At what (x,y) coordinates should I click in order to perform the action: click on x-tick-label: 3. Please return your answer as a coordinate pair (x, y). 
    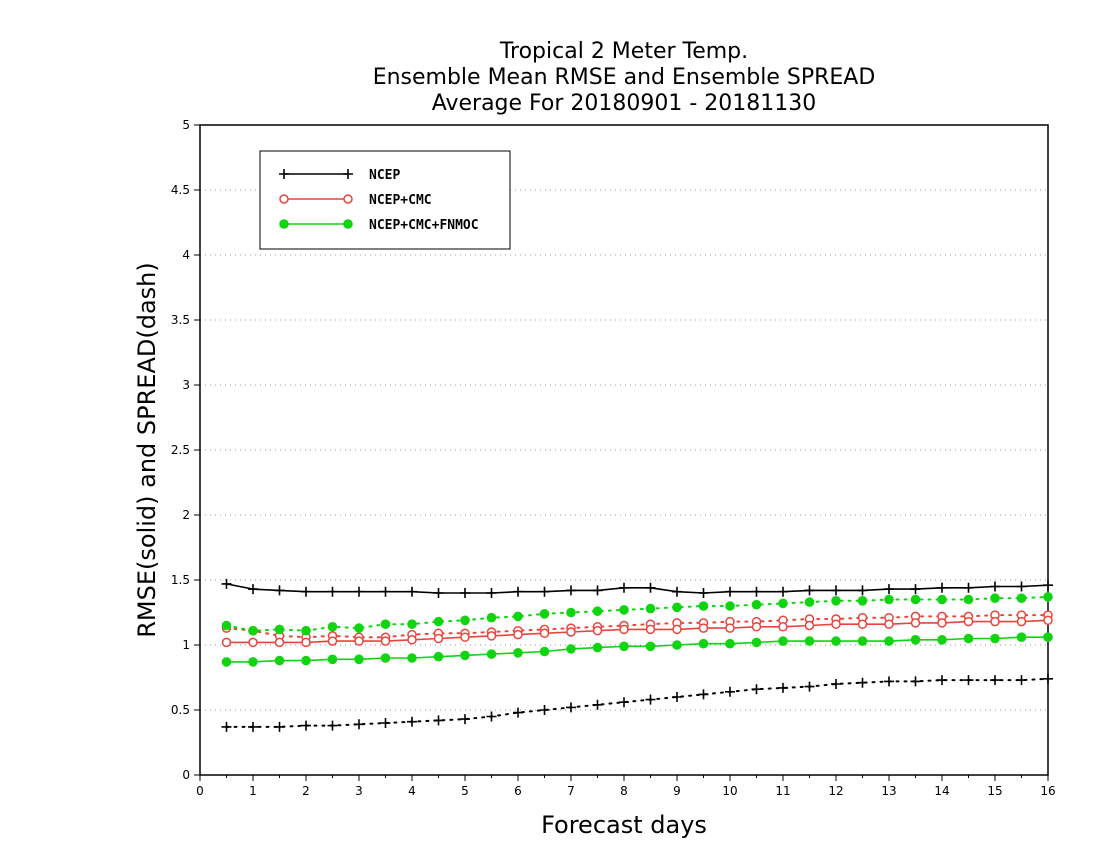
    Looking at the image, I should click on (359, 791).